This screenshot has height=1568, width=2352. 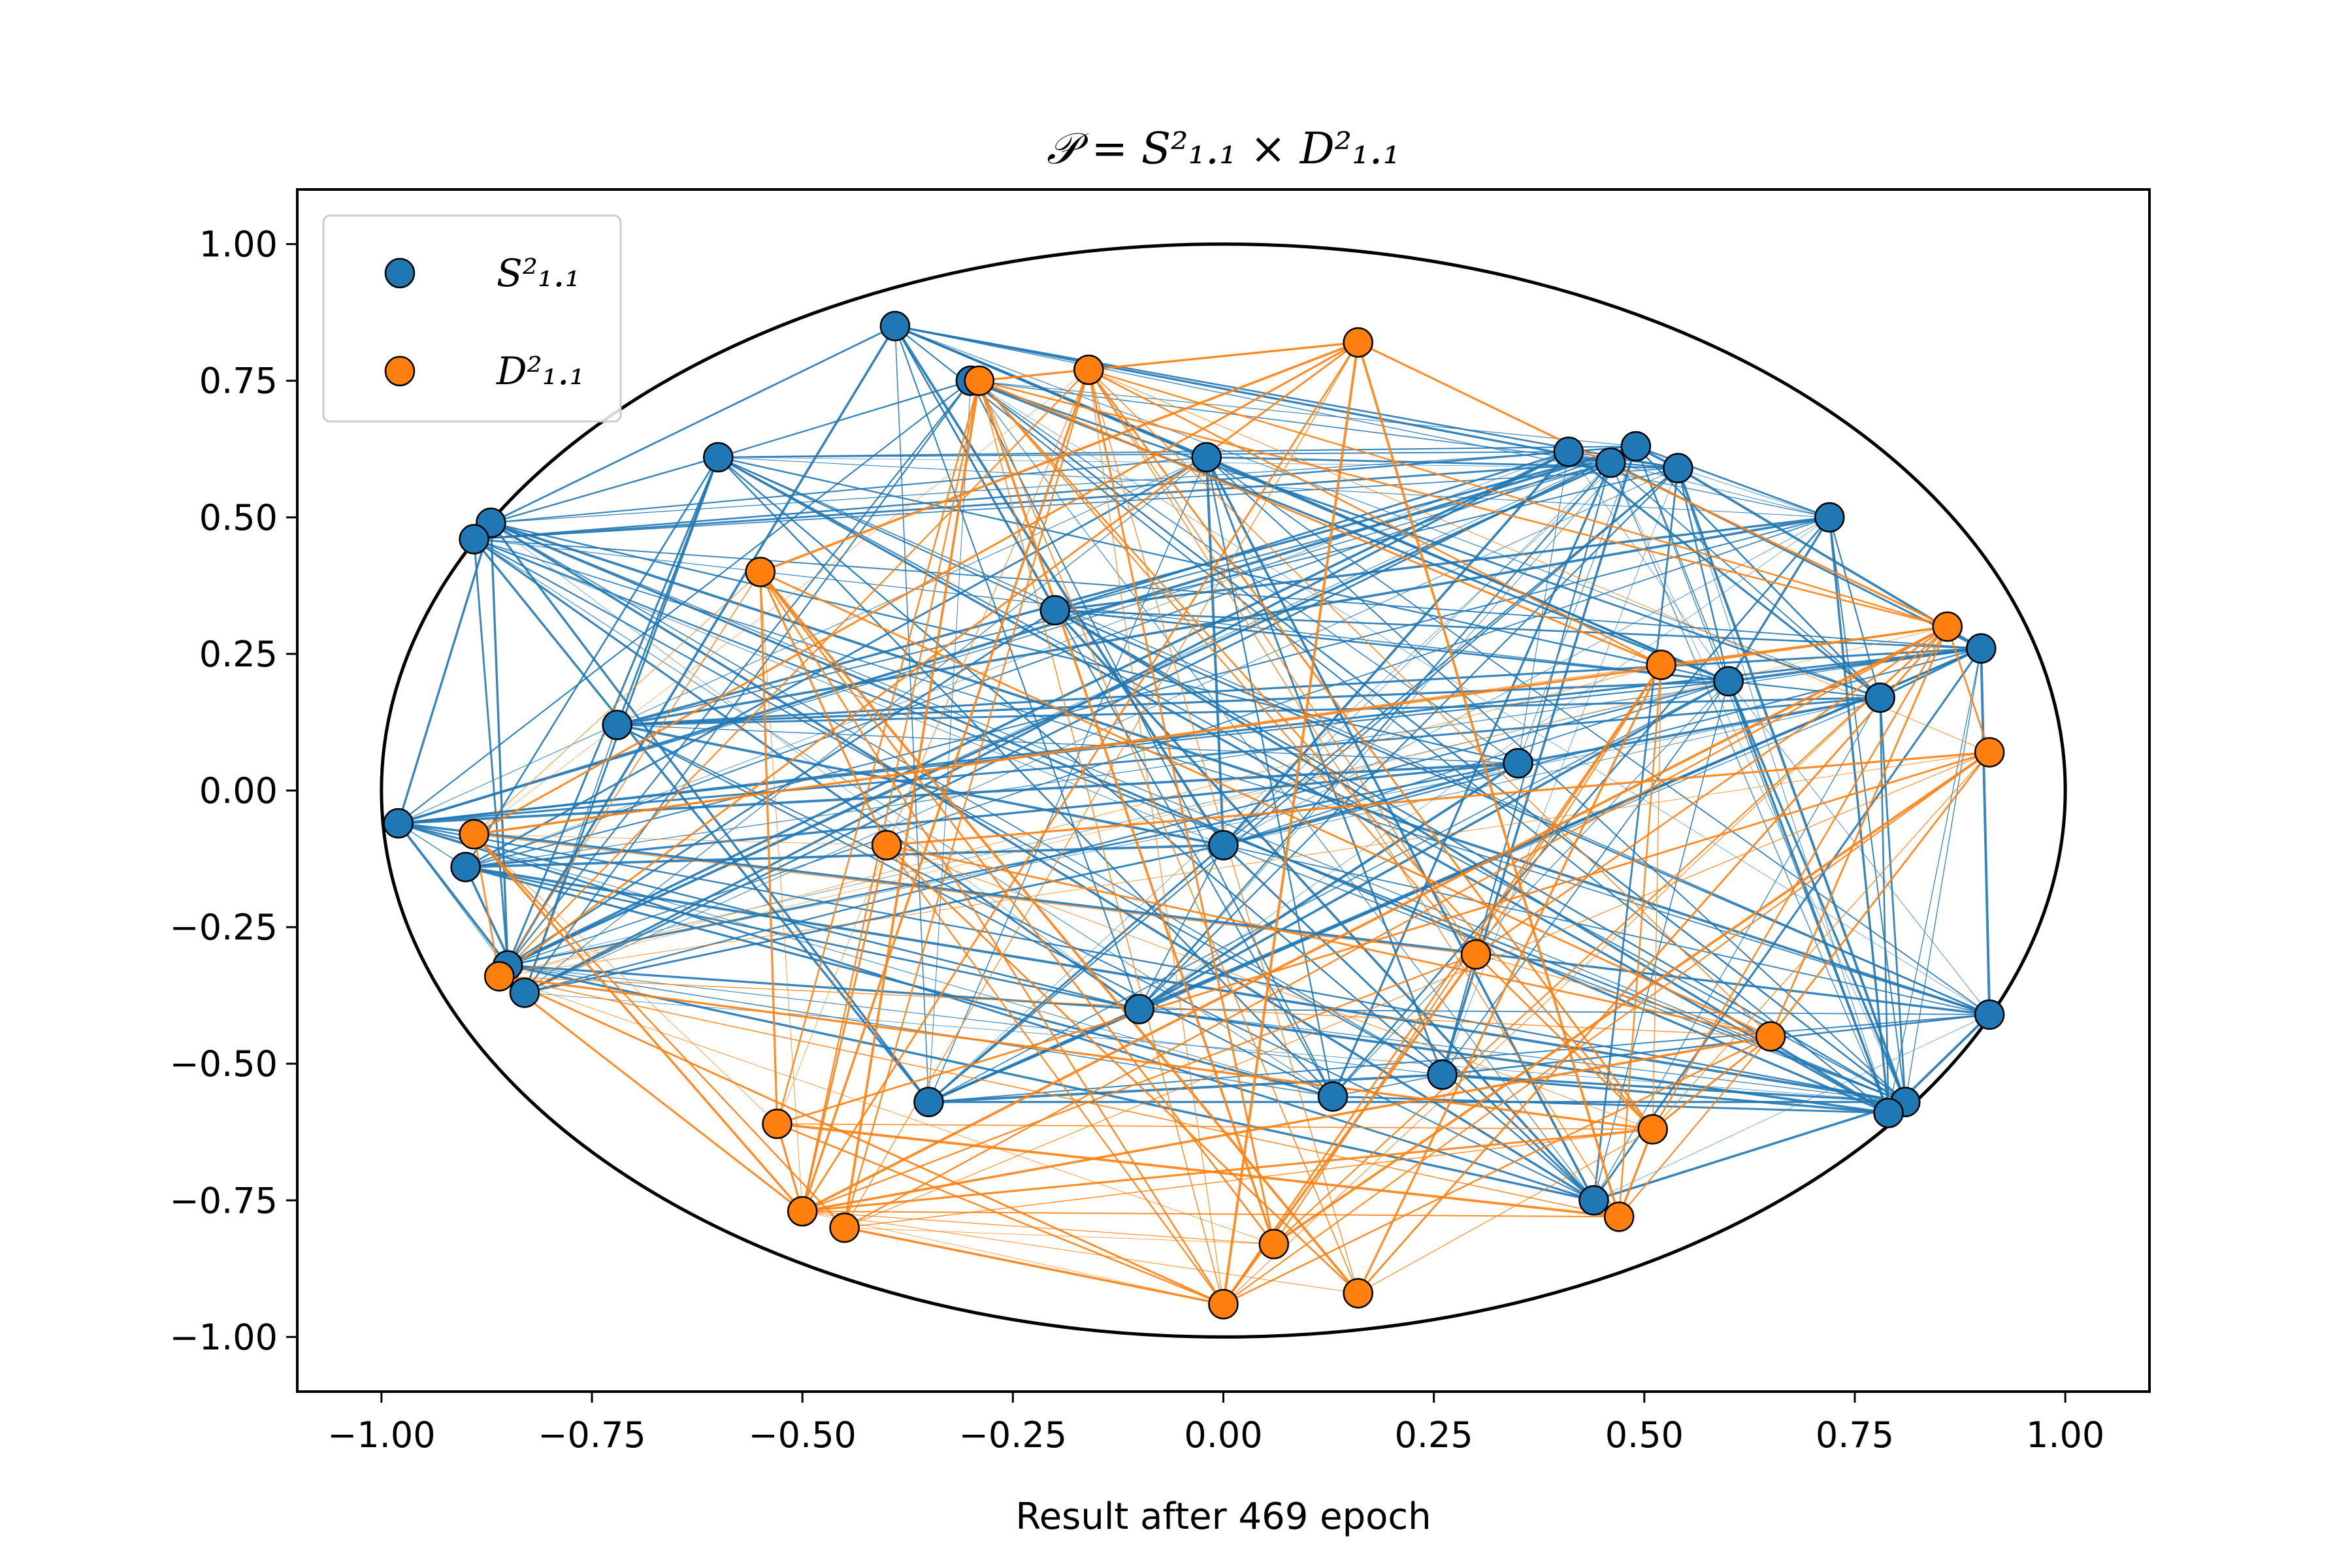 What do you see at coordinates (1644, 1435) in the screenshot?
I see `x-tick-label: 0.50` at bounding box center [1644, 1435].